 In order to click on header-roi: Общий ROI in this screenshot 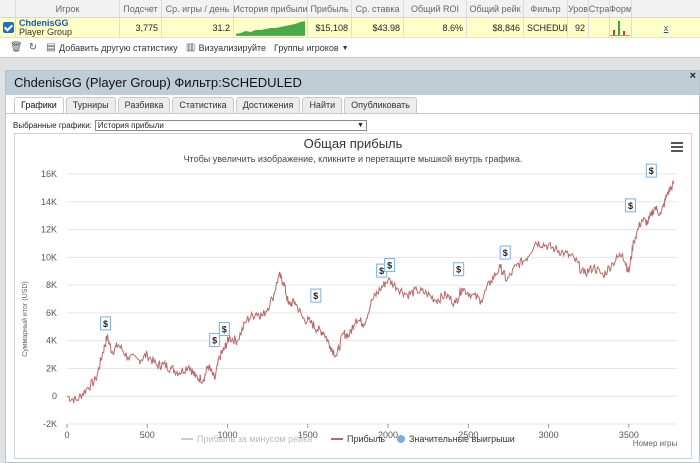, I will do `click(435, 8)`.